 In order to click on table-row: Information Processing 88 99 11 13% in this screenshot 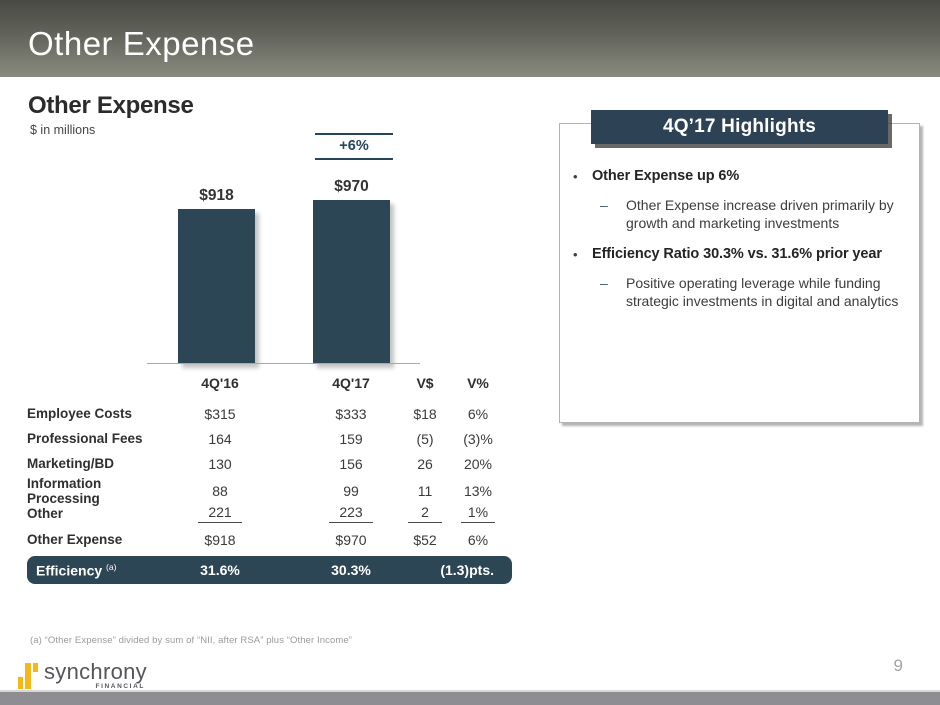, I will do `click(260, 491)`.